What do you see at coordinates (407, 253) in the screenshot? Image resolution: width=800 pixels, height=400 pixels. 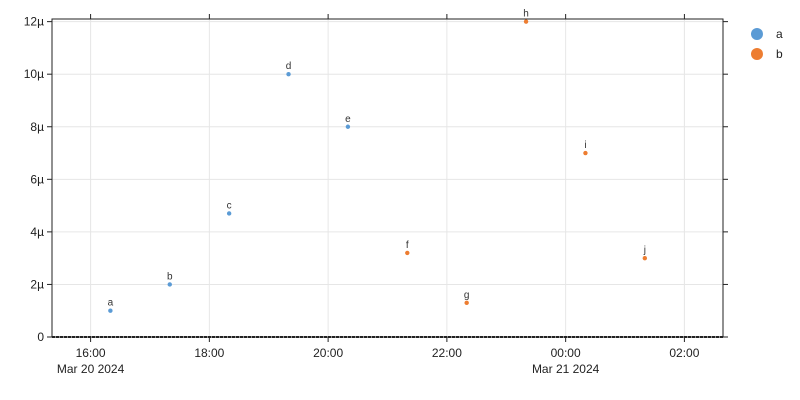 I see `data-point-f` at bounding box center [407, 253].